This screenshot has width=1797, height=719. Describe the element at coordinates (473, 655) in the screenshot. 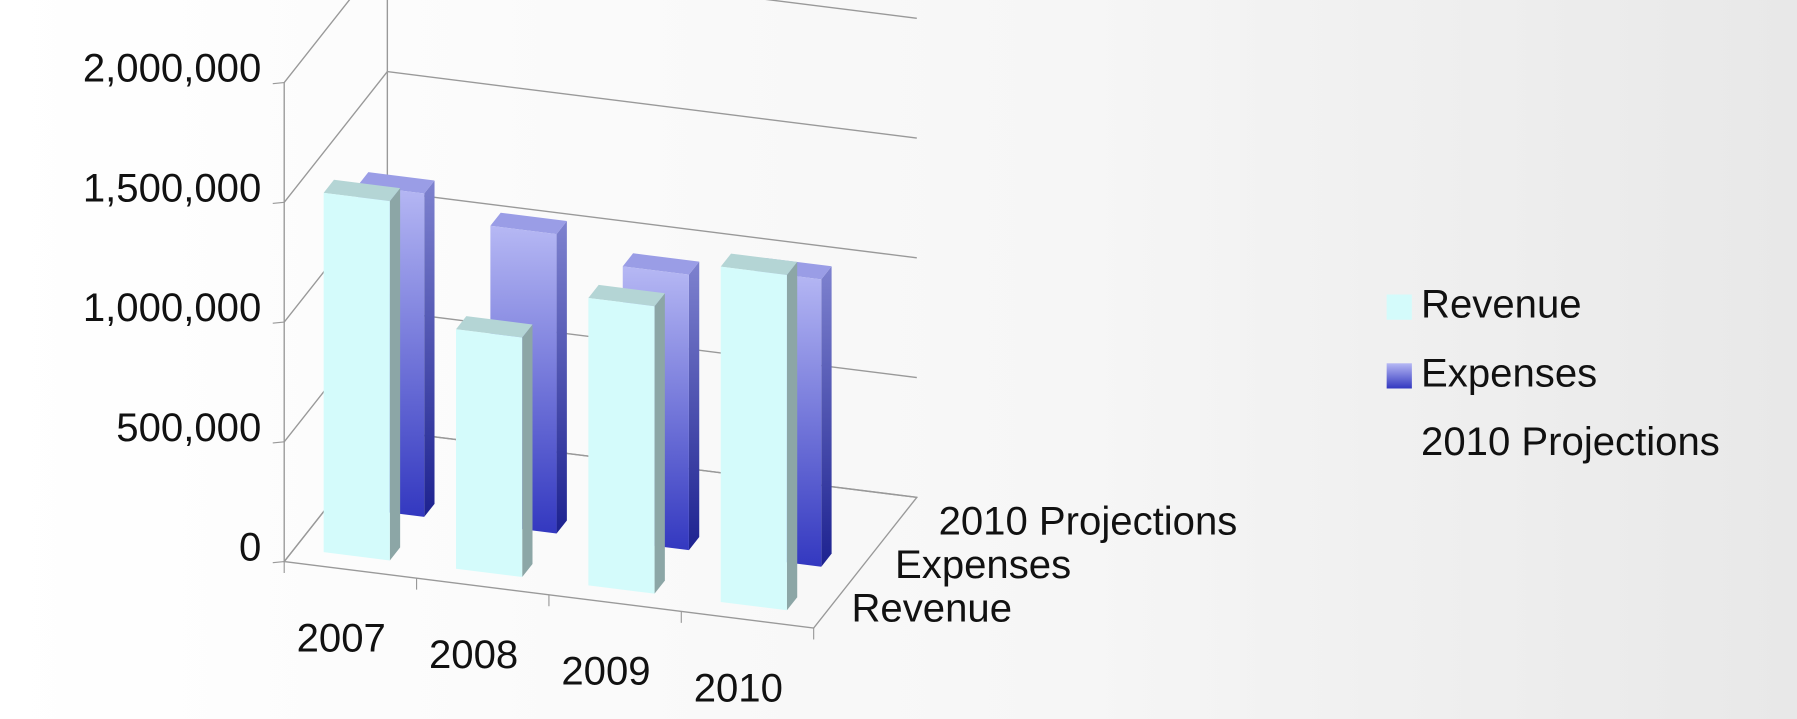

I see `x-tick-label: 2008` at that location.